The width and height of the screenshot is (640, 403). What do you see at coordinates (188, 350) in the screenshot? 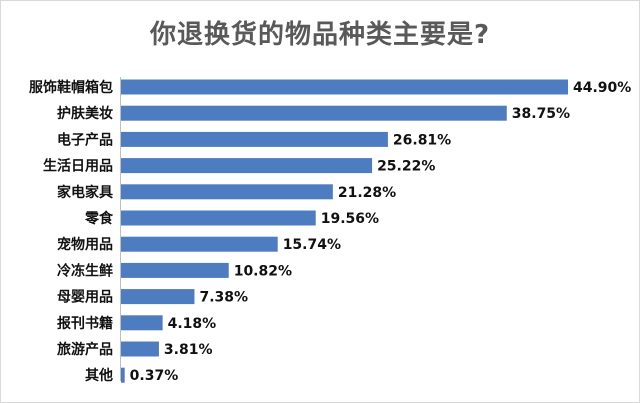
I see `value-label: 3.81%` at bounding box center [188, 350].